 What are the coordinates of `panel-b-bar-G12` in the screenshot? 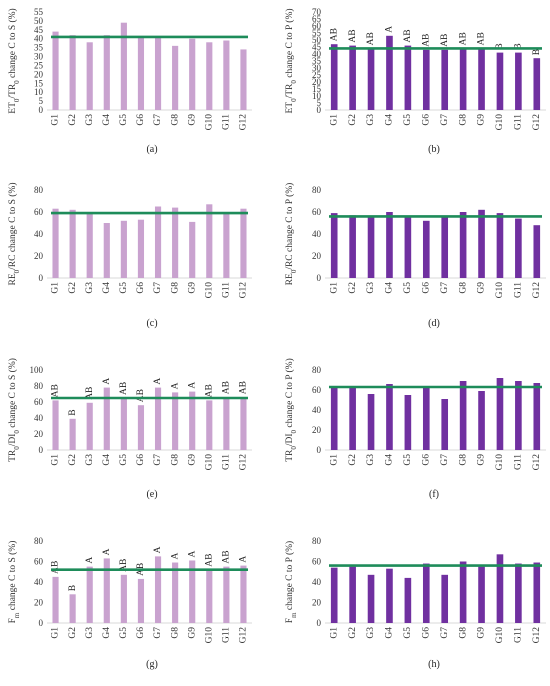 It's located at (537, 84).